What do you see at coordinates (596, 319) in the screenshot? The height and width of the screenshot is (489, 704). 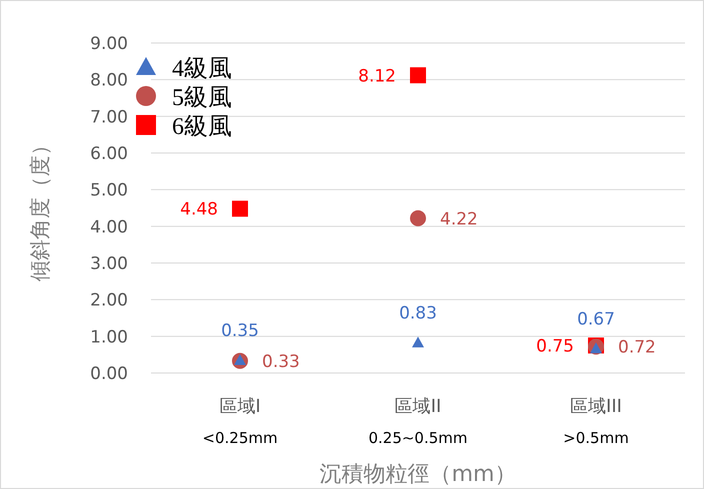 I see `data-label: 0.67` at bounding box center [596, 319].